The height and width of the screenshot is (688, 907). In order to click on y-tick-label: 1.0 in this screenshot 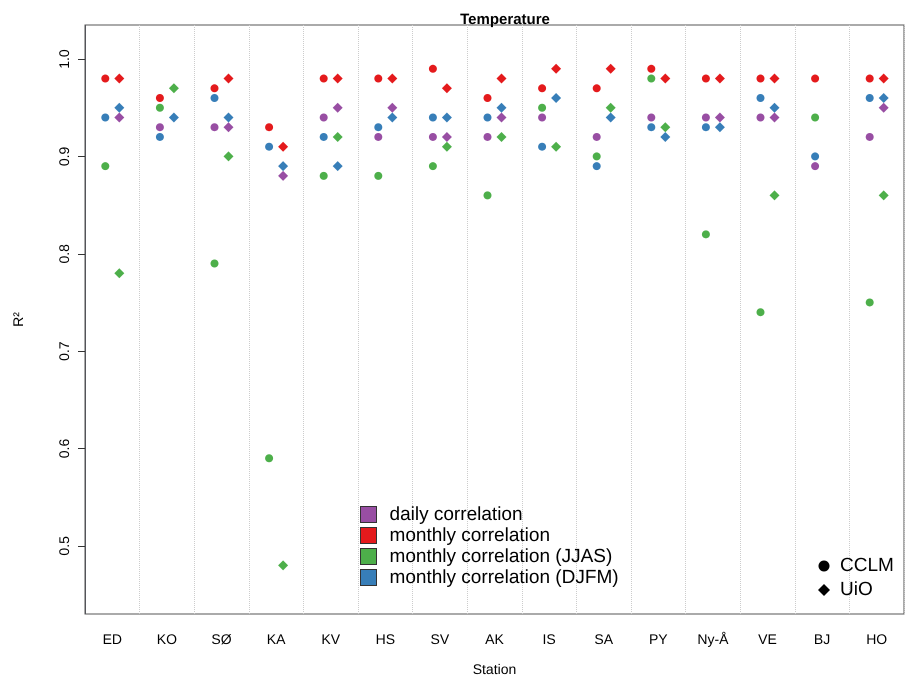, I will do `click(64, 59)`.